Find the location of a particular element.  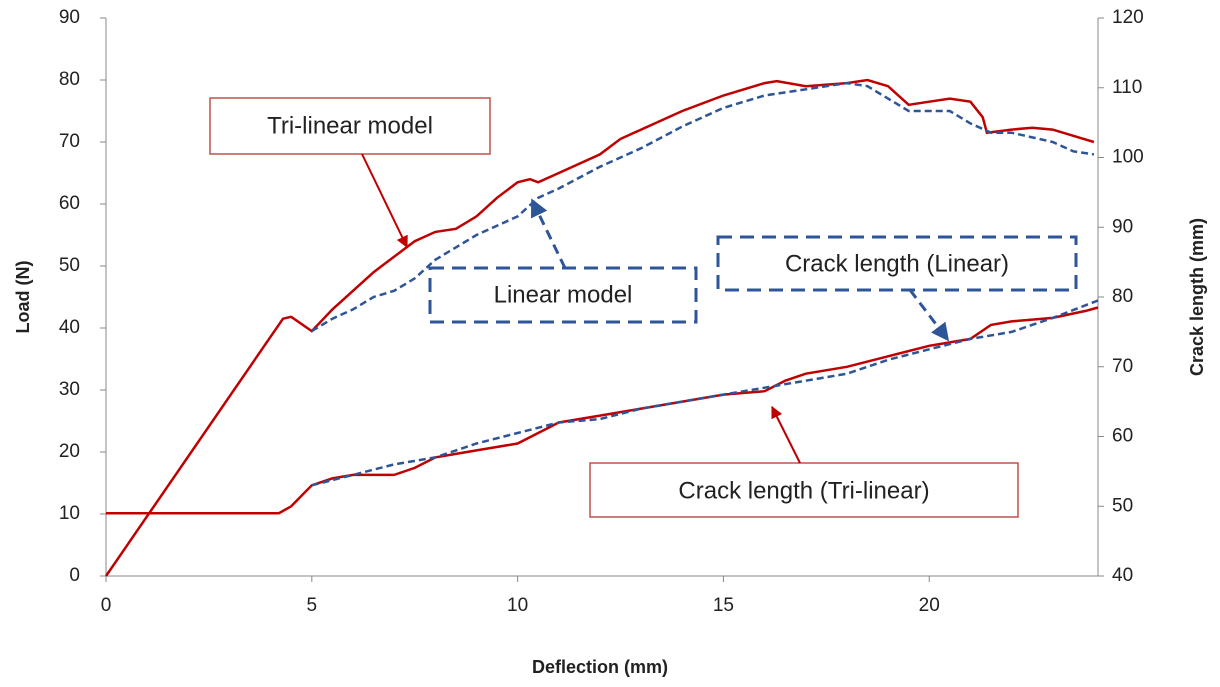

annotation: Crack length (Linear) is located at coordinates (897, 263).